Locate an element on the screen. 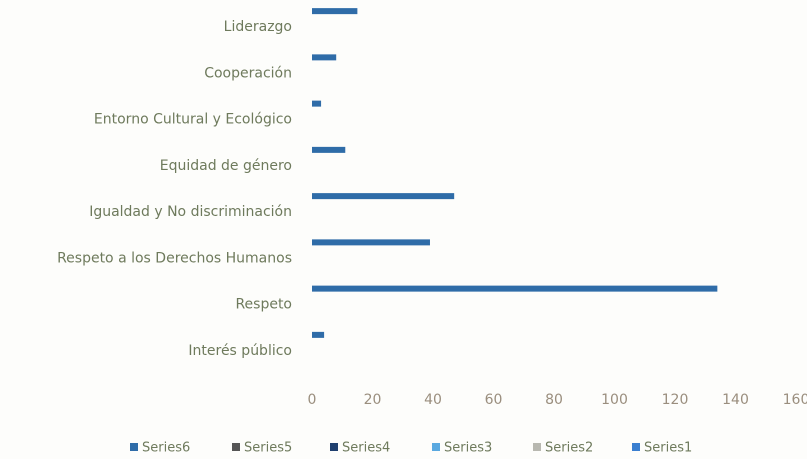 This screenshot has height=459, width=807. x-tick-label: 20 is located at coordinates (373, 400).